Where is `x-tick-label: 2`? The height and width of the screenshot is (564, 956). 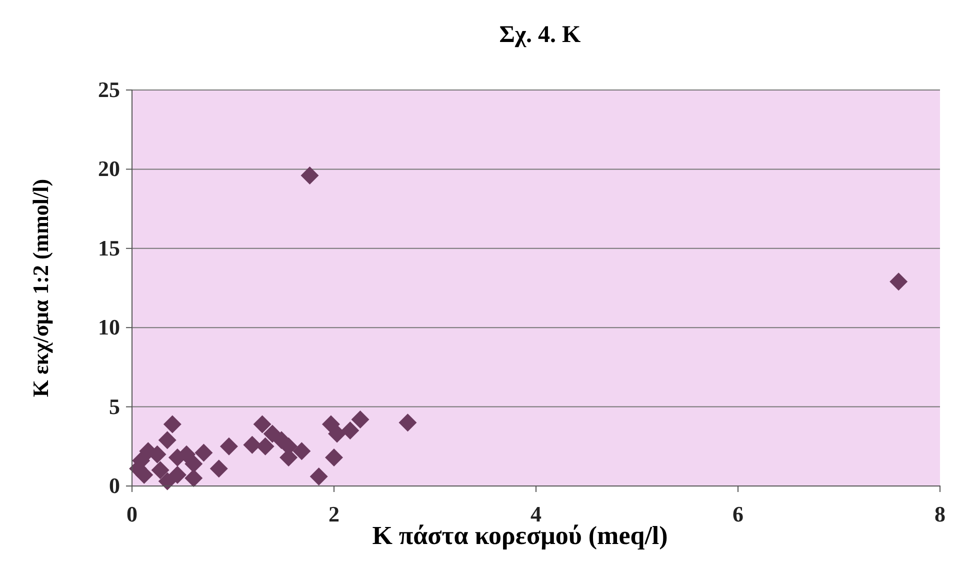
x-tick-label: 2 is located at coordinates (334, 514).